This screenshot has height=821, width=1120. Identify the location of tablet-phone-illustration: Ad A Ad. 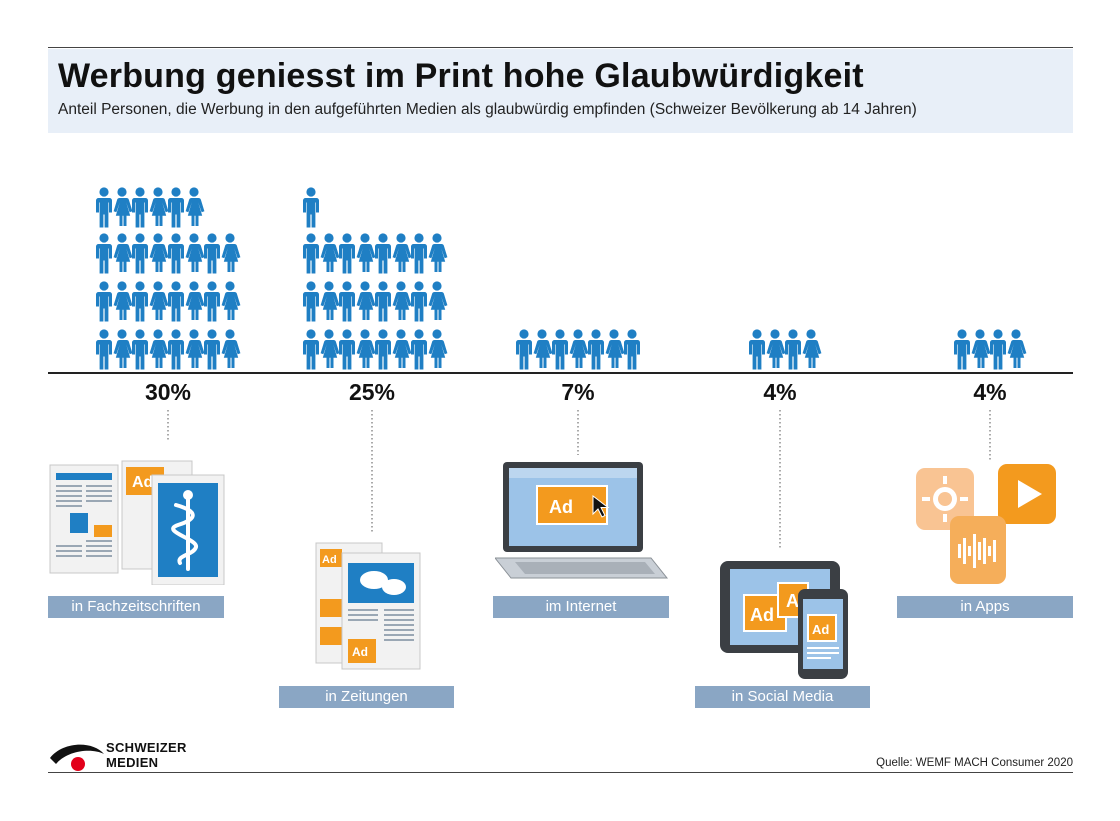
(784, 620).